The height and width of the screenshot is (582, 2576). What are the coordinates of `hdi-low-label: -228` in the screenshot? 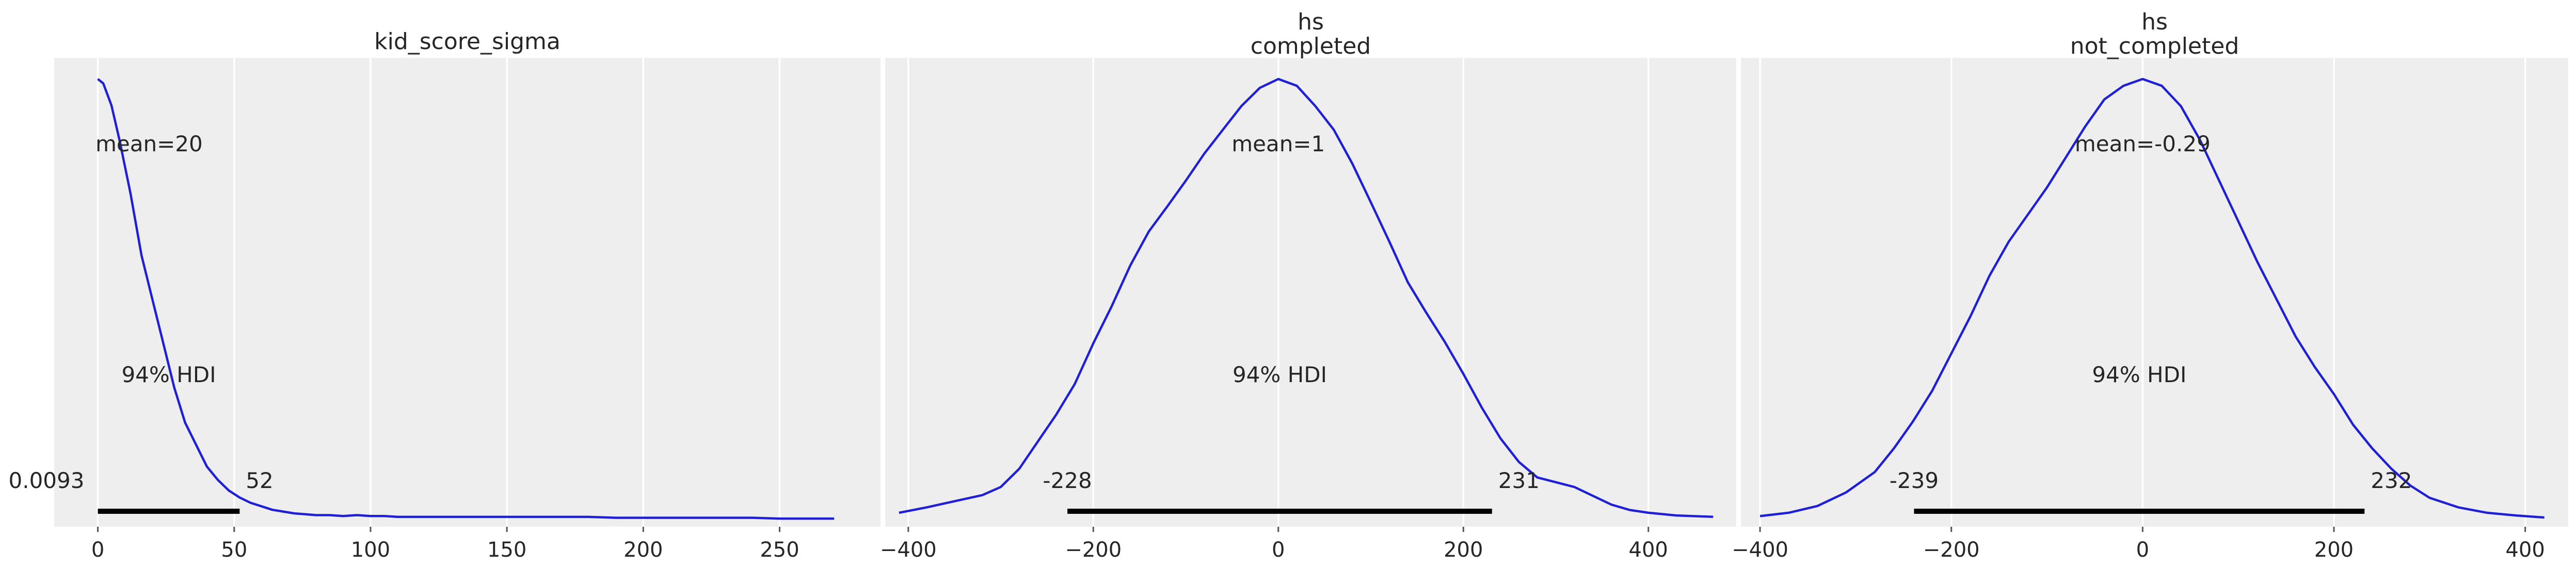 It's located at (1067, 481).